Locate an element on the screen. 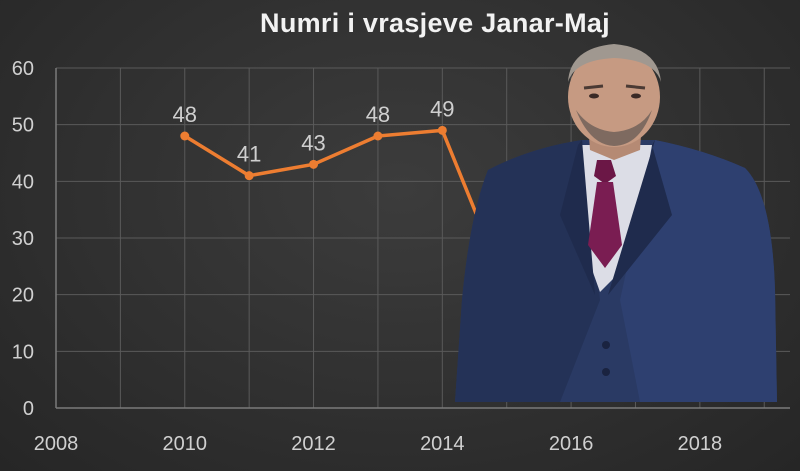 Image resolution: width=800 pixels, height=471 pixels. x-tick-label: 2010 is located at coordinates (185, 444).